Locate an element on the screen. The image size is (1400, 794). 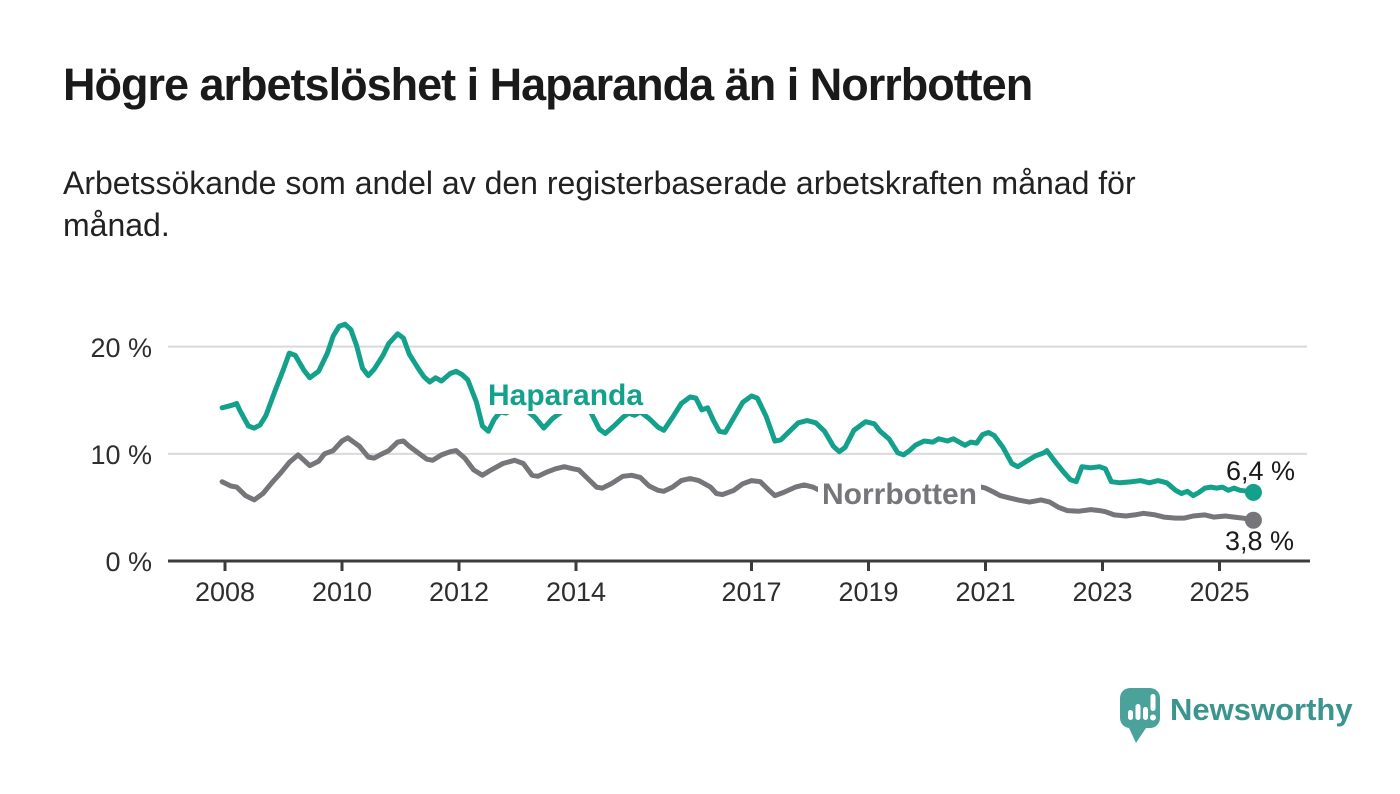
x-tick-label: 2025 is located at coordinates (1219, 592).